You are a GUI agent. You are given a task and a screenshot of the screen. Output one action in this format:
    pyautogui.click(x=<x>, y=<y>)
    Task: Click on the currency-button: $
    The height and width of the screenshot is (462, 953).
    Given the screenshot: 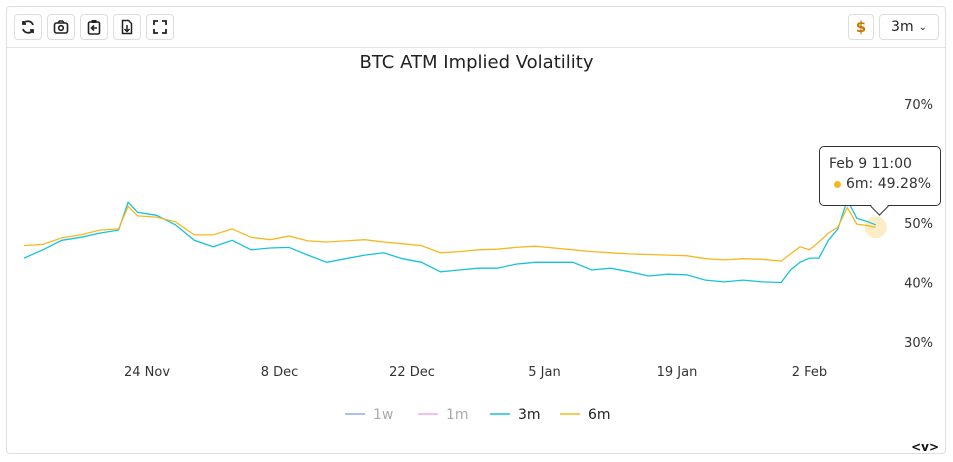 What is the action you would take?
    pyautogui.click(x=861, y=27)
    